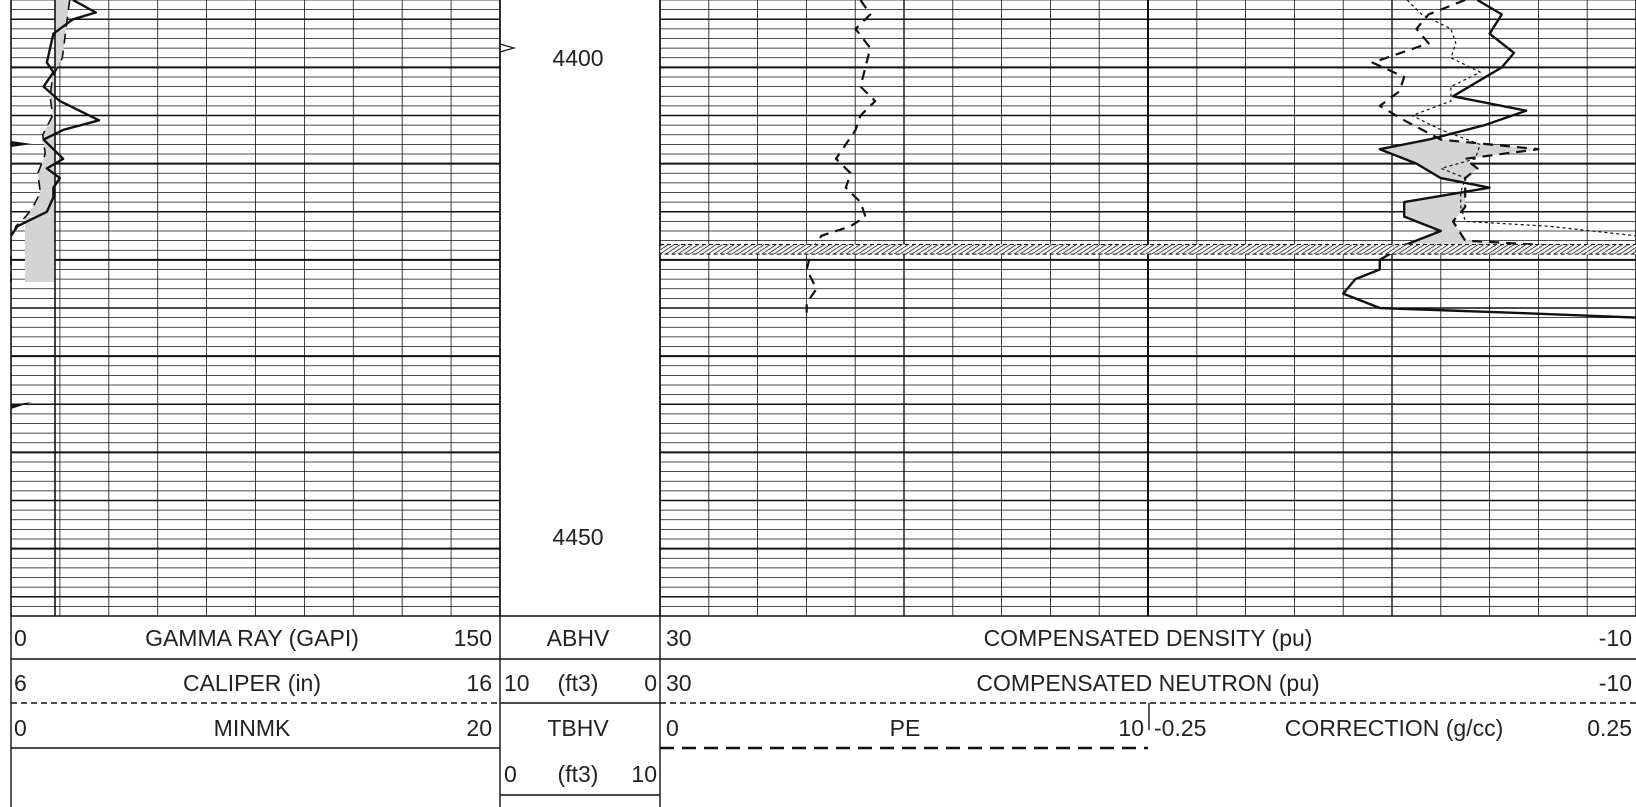  What do you see at coordinates (20, 683) in the screenshot?
I see `caliper-min: 6` at bounding box center [20, 683].